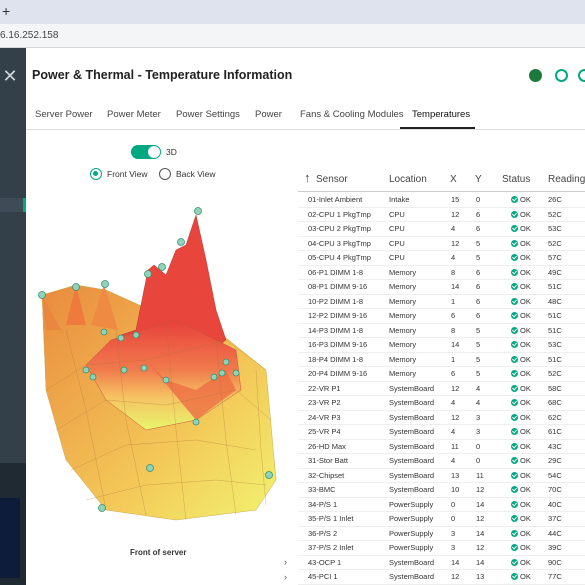 The height and width of the screenshot is (585, 585). Describe the element at coordinates (455, 243) in the screenshot. I see `cell-x: 12` at that location.